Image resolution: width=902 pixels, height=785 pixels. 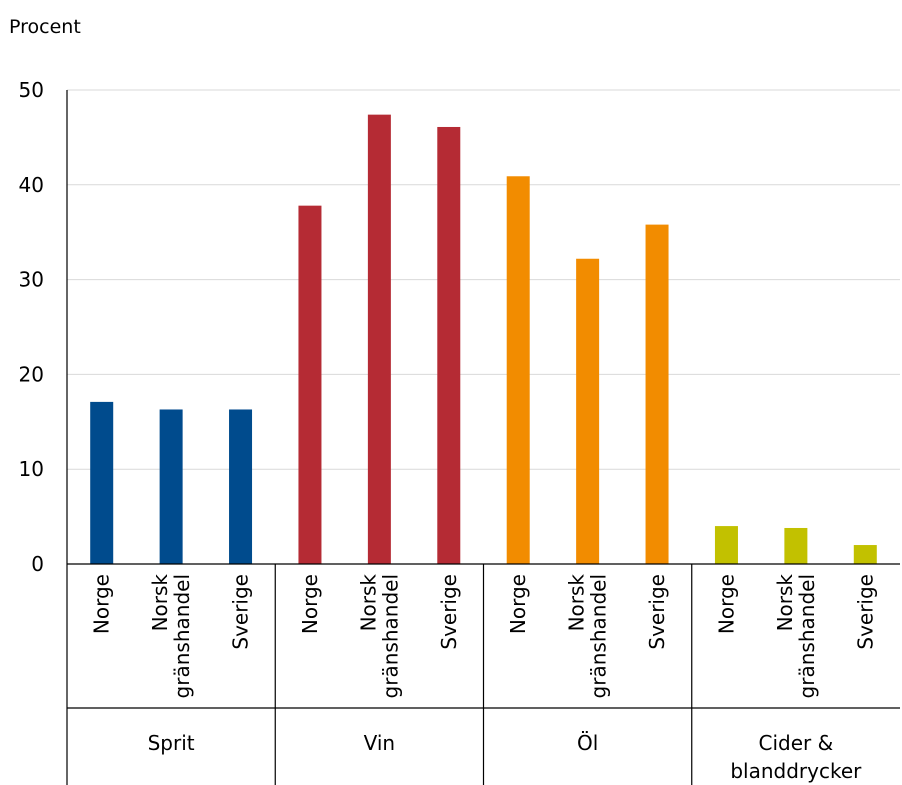 What do you see at coordinates (31, 469) in the screenshot?
I see `y-tick-label: 10` at bounding box center [31, 469].